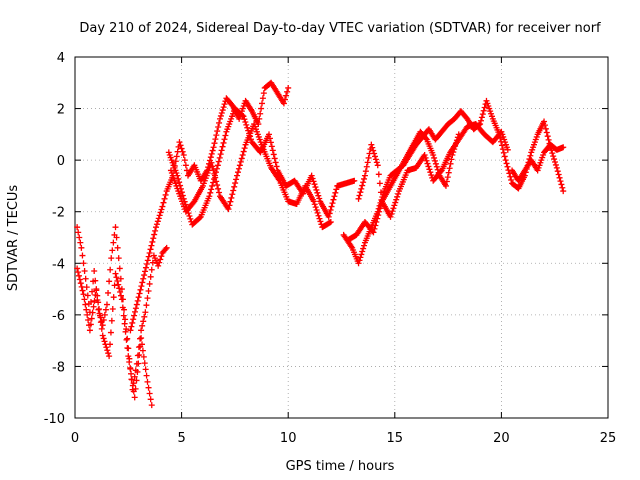 This screenshot has height=480, width=640. Describe the element at coordinates (288, 438) in the screenshot. I see `x-tick-label: 10` at that location.